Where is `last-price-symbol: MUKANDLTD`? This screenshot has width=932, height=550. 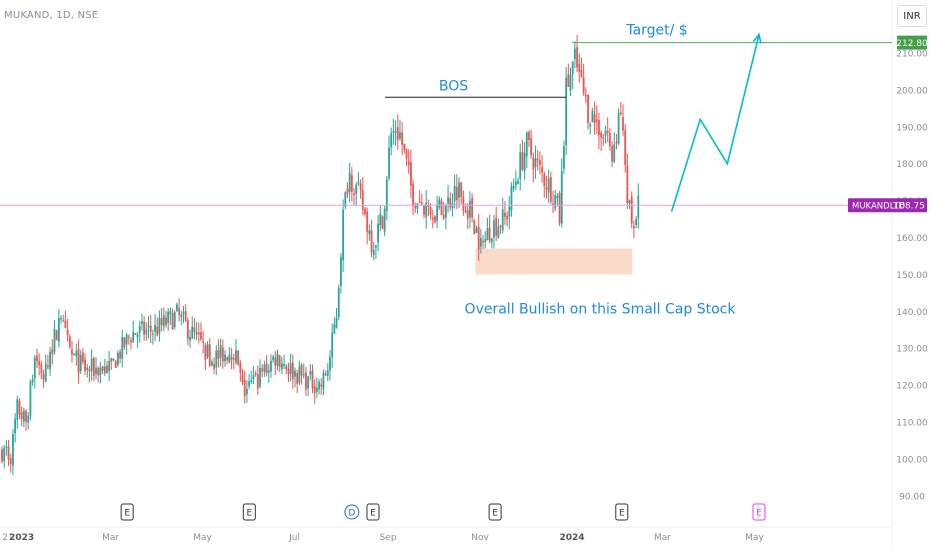
last-price-symbol: MUKANDLTD is located at coordinates (878, 207).